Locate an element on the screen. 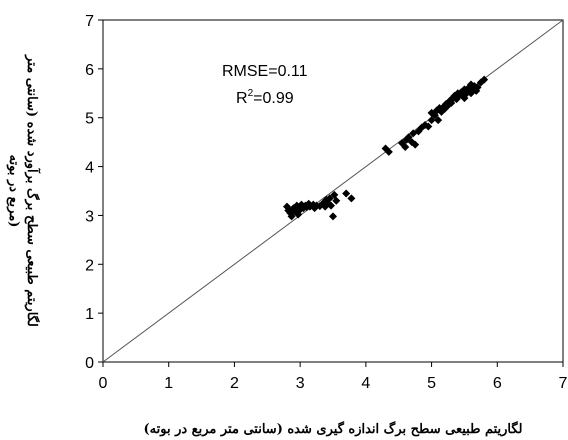 Image resolution: width=568 pixels, height=440 pixels. y-tick-label: 4 is located at coordinates (89, 168).